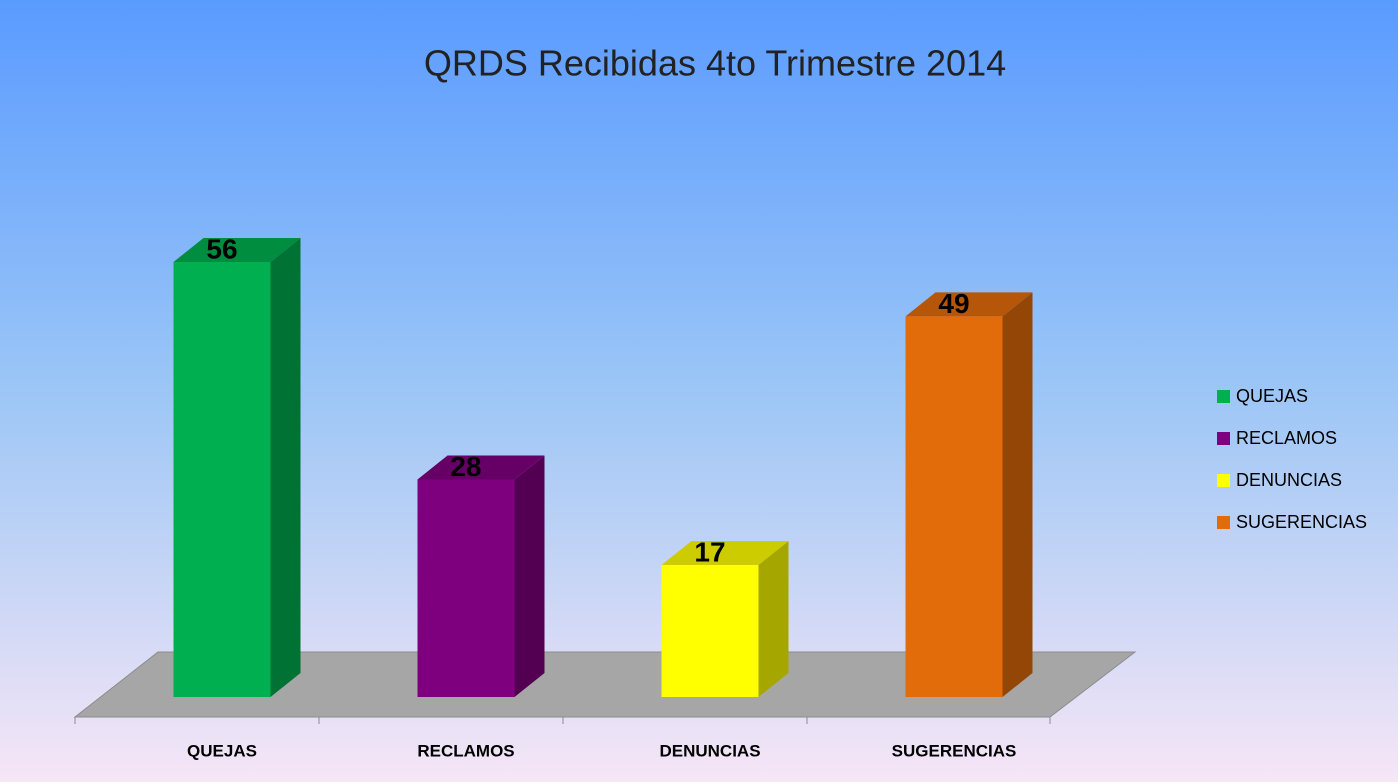 Image resolution: width=1398 pixels, height=782 pixels. I want to click on x-tick-label: SUGERENCIAS, so click(954, 750).